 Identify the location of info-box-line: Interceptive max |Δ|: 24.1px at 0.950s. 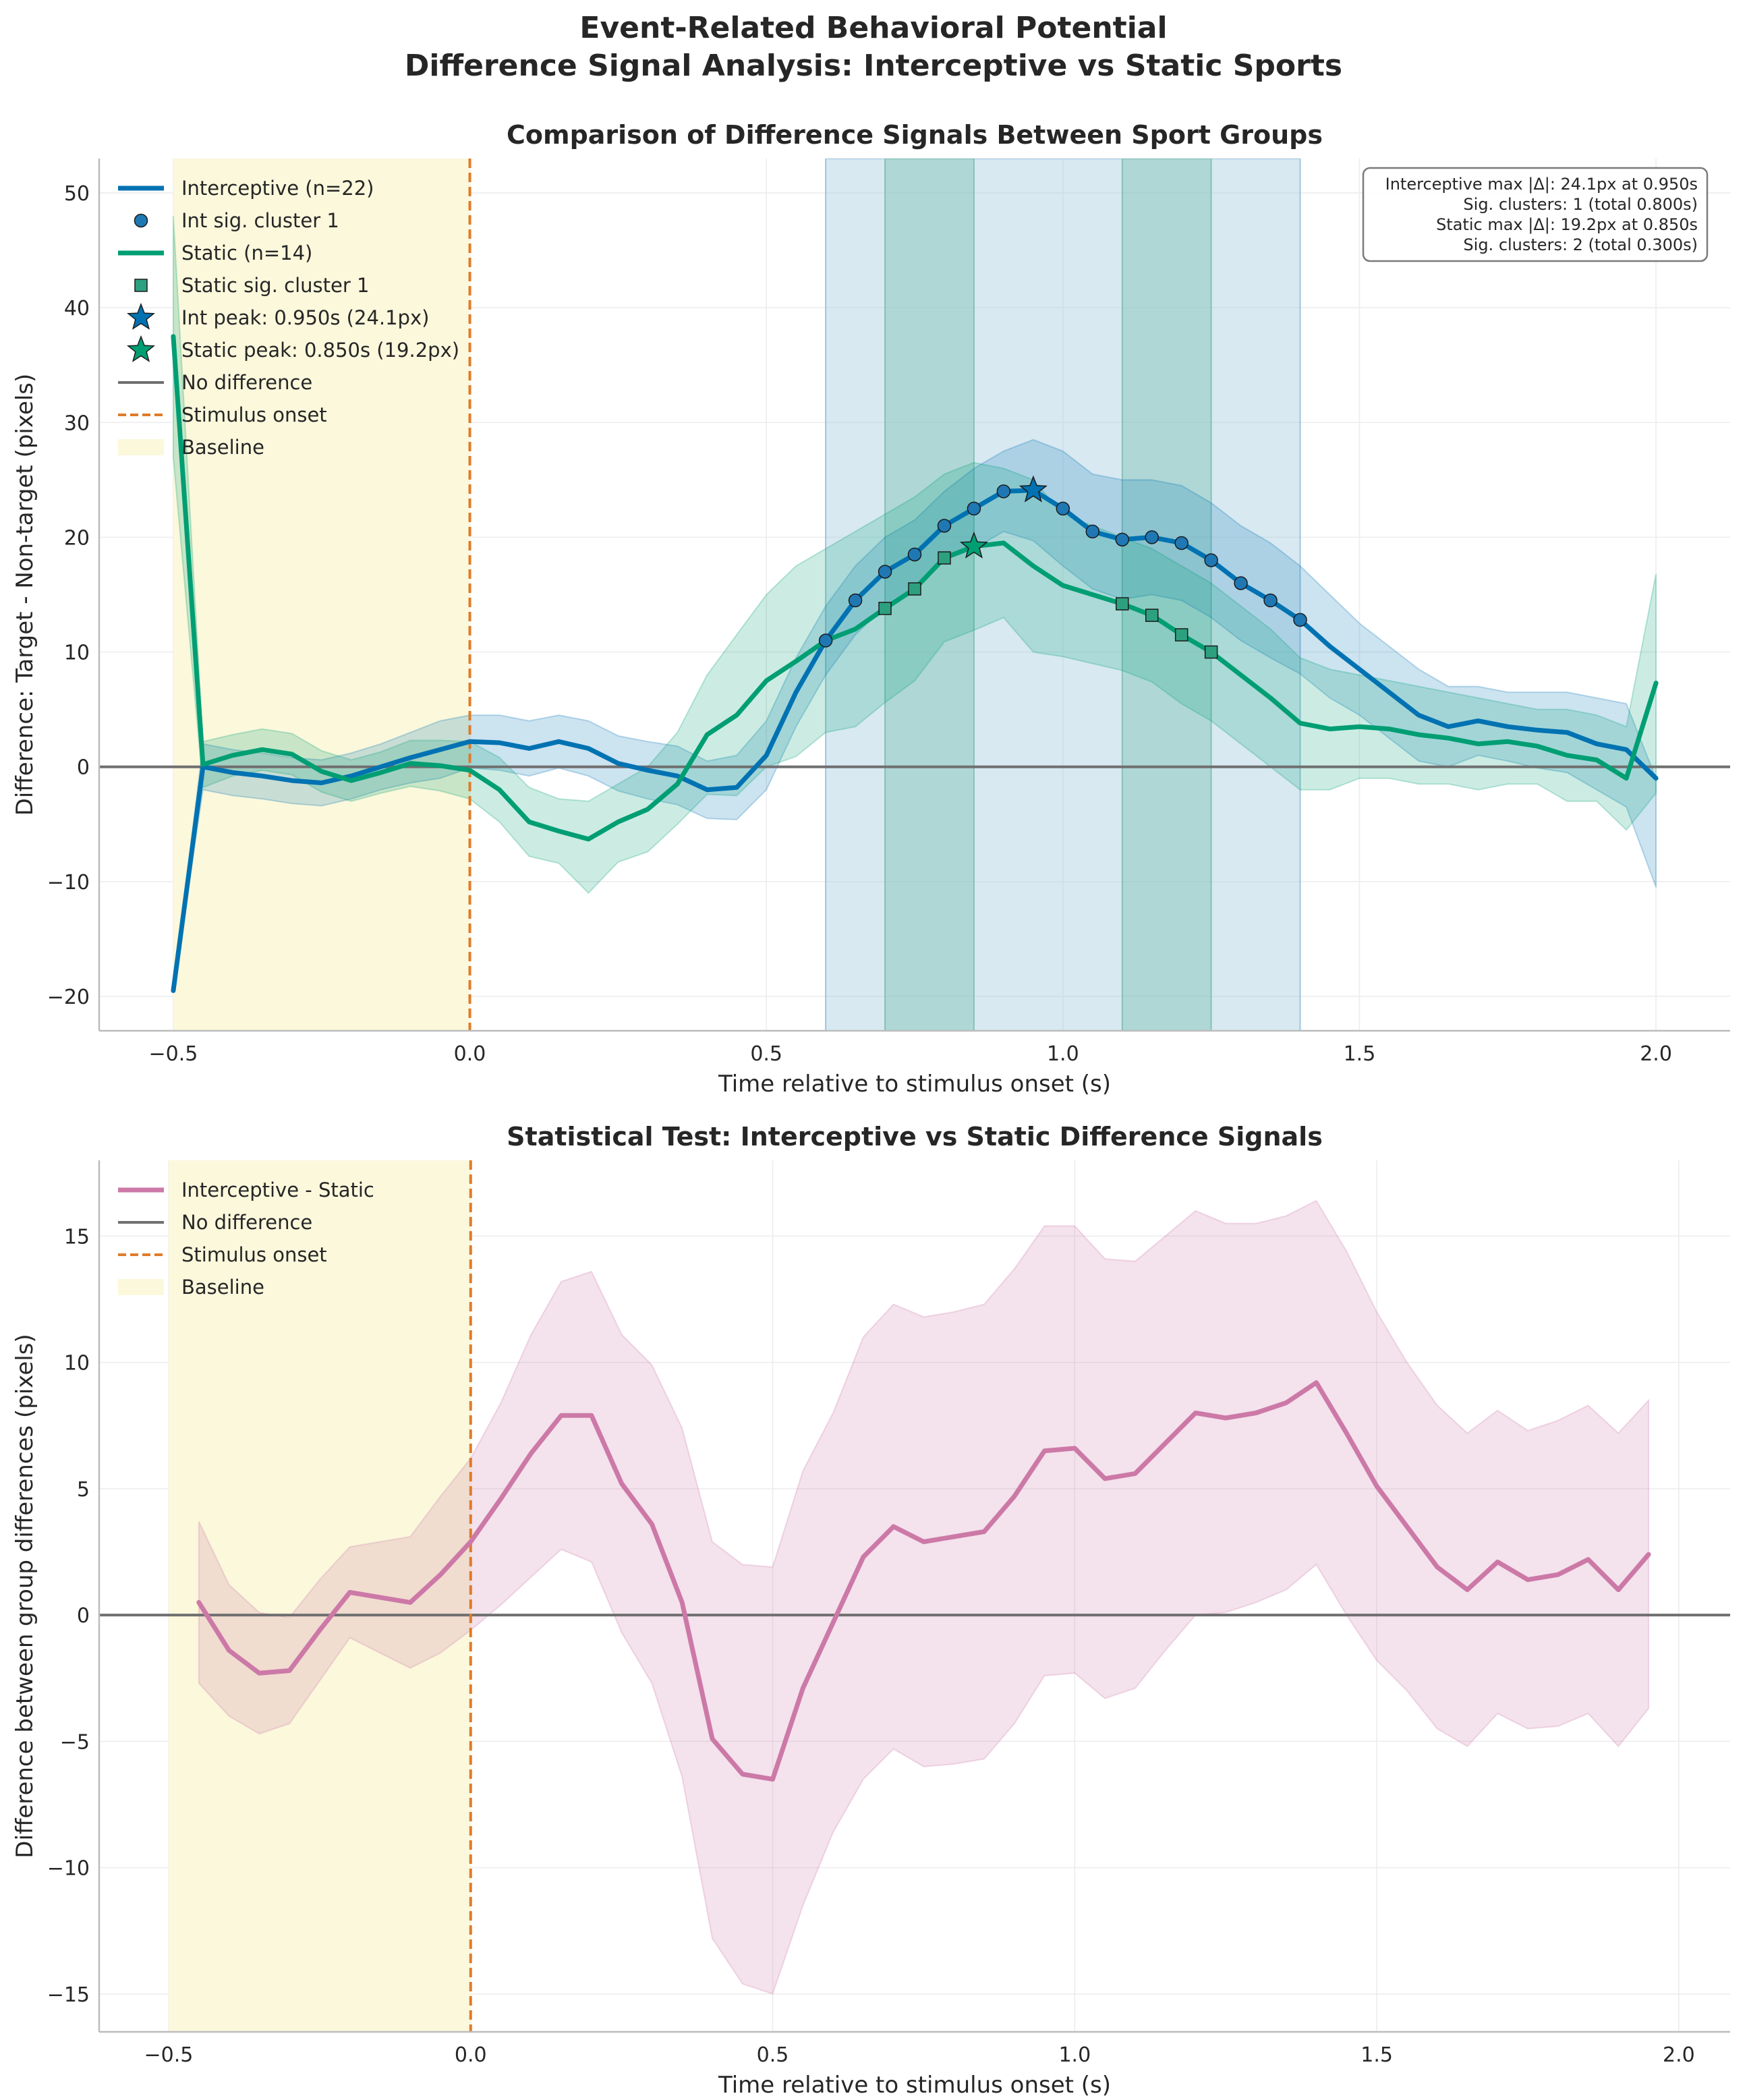
(1541, 184).